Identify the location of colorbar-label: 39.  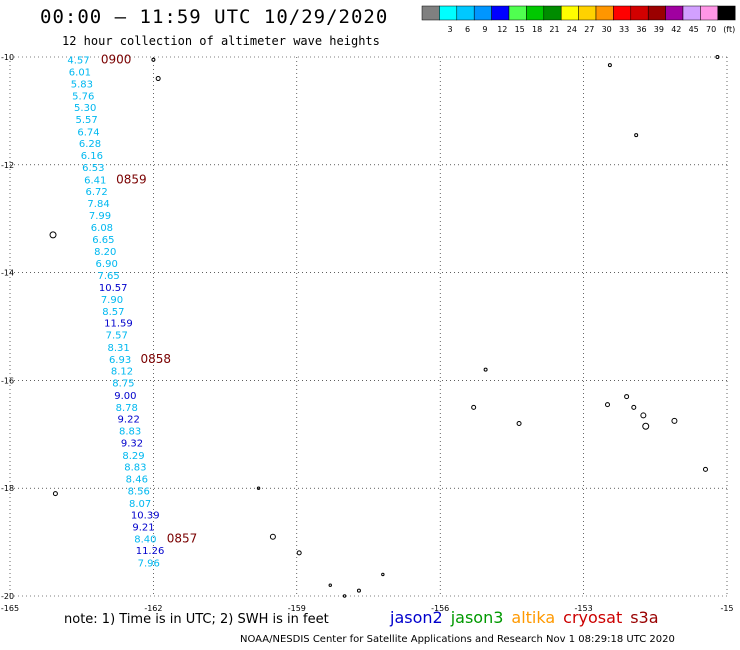
(659, 29).